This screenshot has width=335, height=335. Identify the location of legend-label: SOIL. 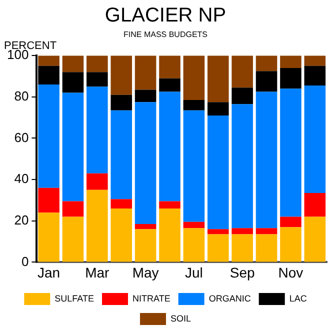
(181, 318).